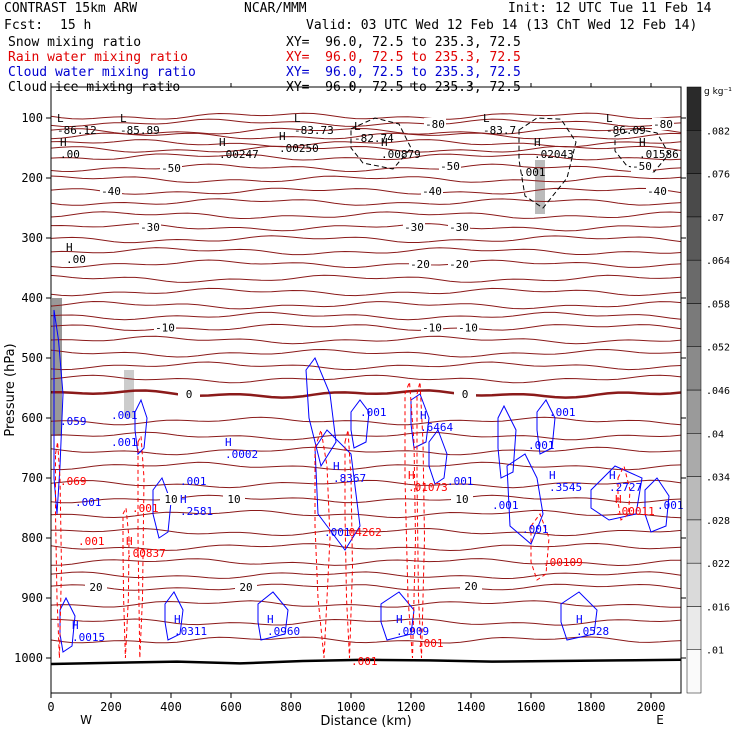  What do you see at coordinates (659, 154) in the screenshot?
I see `extrema-value: .01586` at bounding box center [659, 154].